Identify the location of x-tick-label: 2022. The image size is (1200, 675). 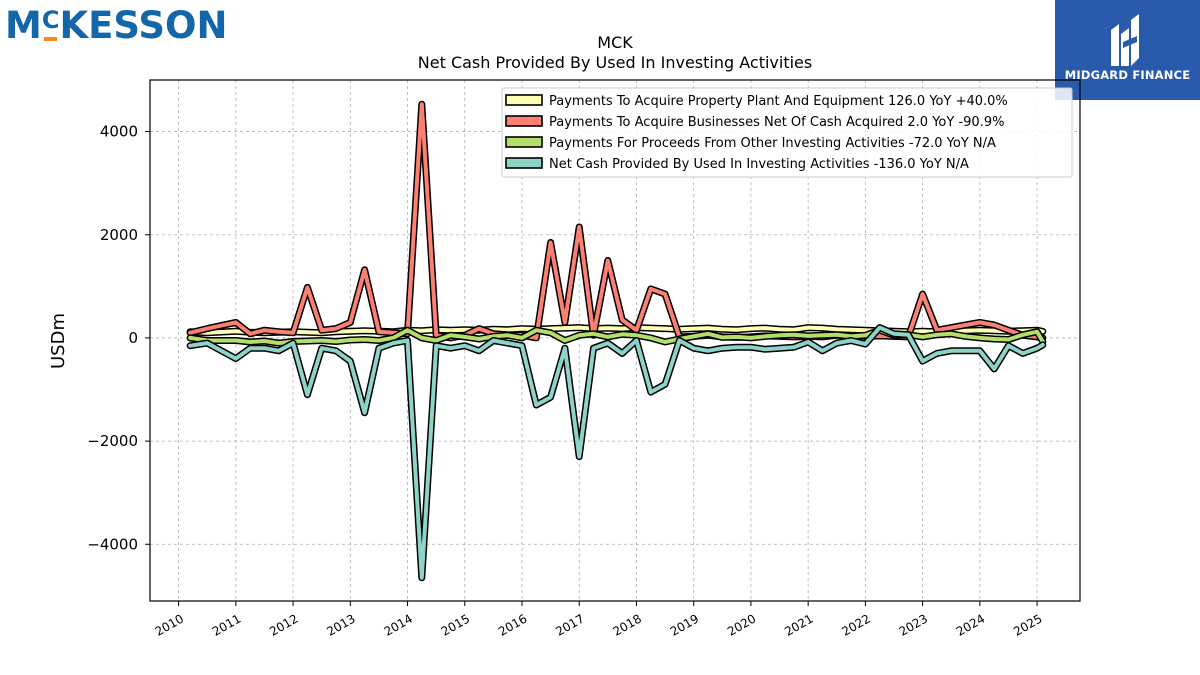
(855, 624).